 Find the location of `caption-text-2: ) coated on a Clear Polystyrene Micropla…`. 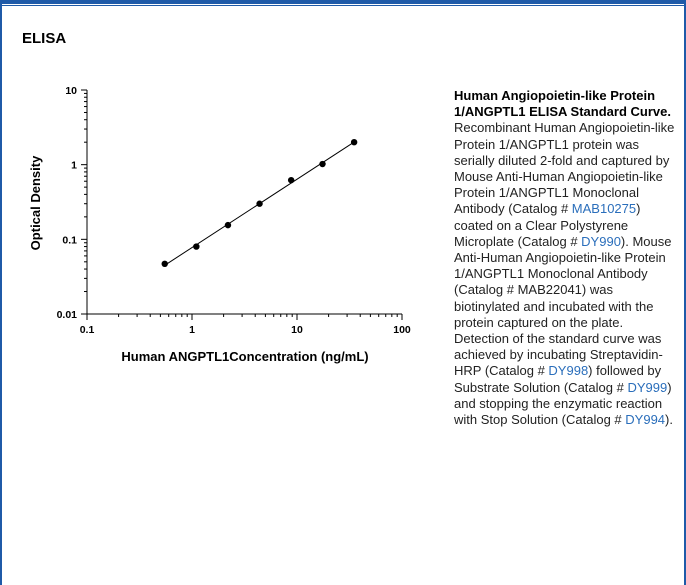

caption-text-2: ) coated on a Clear Polystyrene Micropla… is located at coordinates (547, 225).